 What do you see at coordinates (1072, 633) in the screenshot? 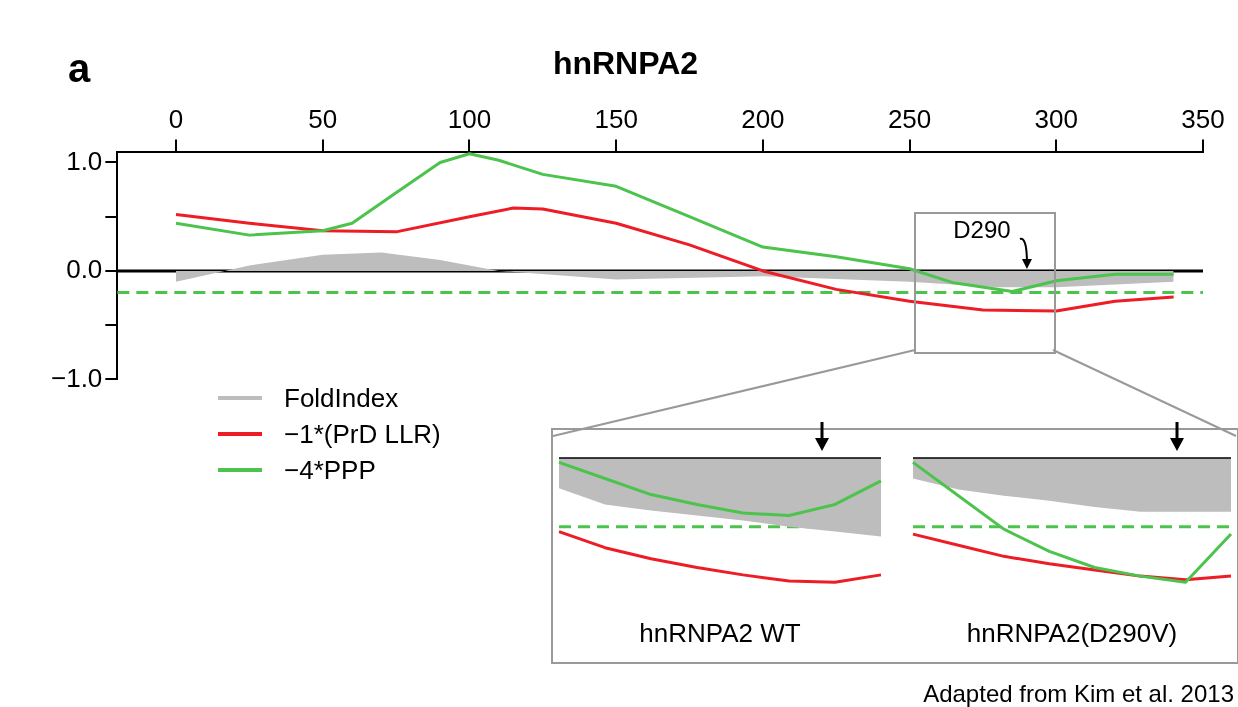
I see `text: hnRNPA2(D290V)` at bounding box center [1072, 633].